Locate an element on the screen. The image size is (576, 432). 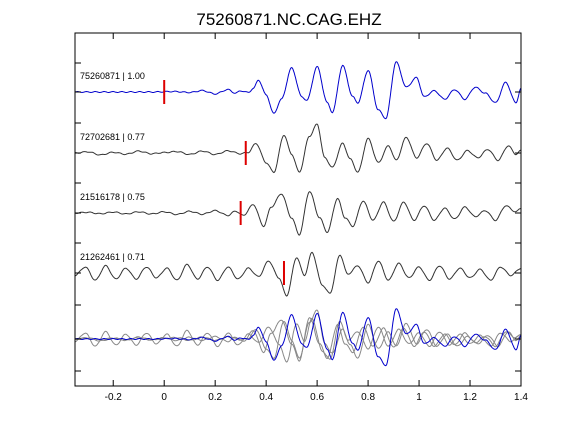
x-tick-label-4: 0.4 is located at coordinates (266, 397).